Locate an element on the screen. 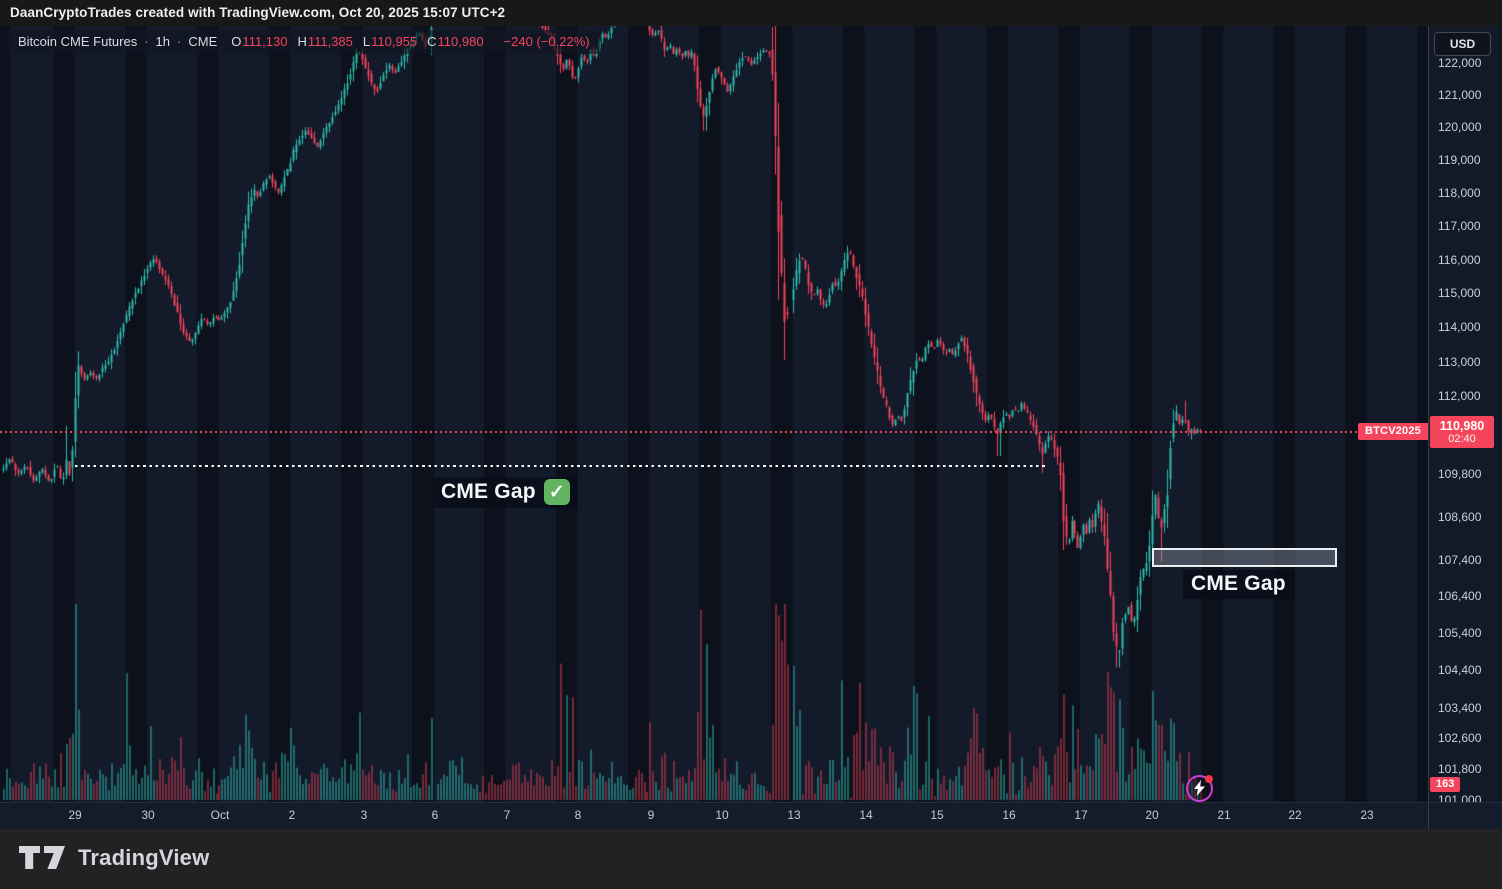 This screenshot has height=889, width=1502. time-axis: 29 30 Oct 2 3 6 7 8 9 10 13 14 15 16 17 20 21 22 23 is located at coordinates (751, 816).